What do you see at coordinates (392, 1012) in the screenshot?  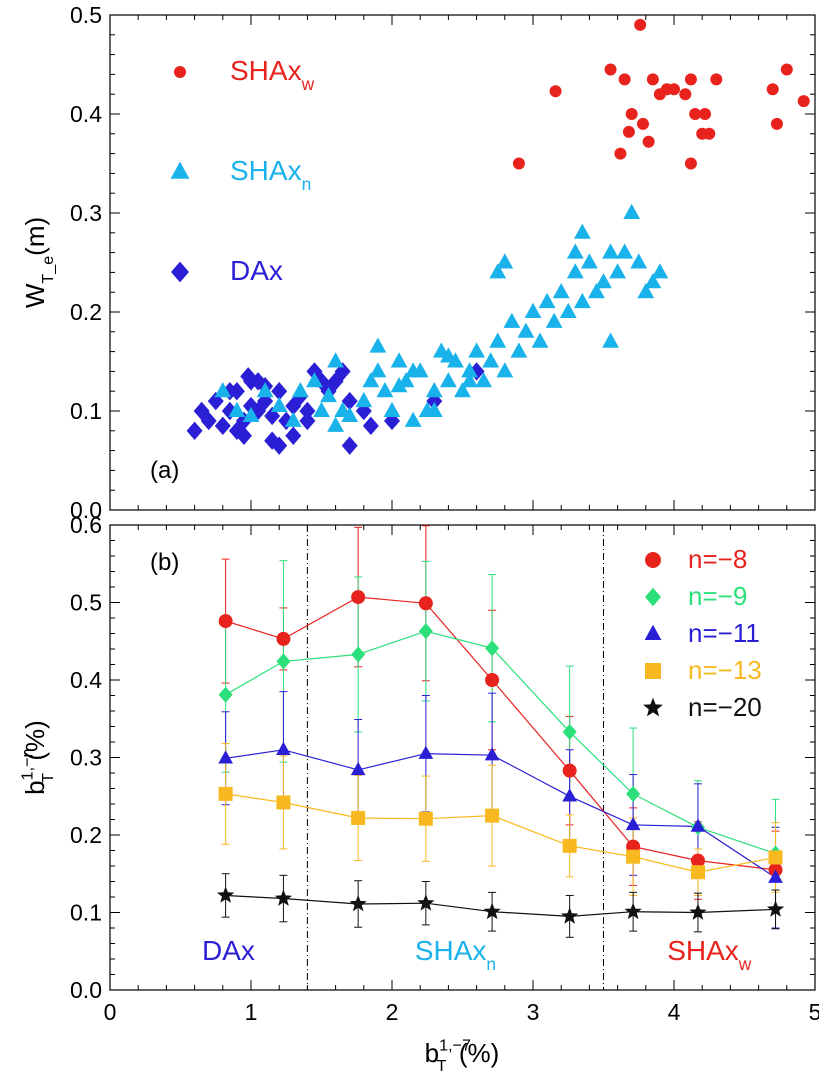 I see `x-tick-label: 2` at bounding box center [392, 1012].